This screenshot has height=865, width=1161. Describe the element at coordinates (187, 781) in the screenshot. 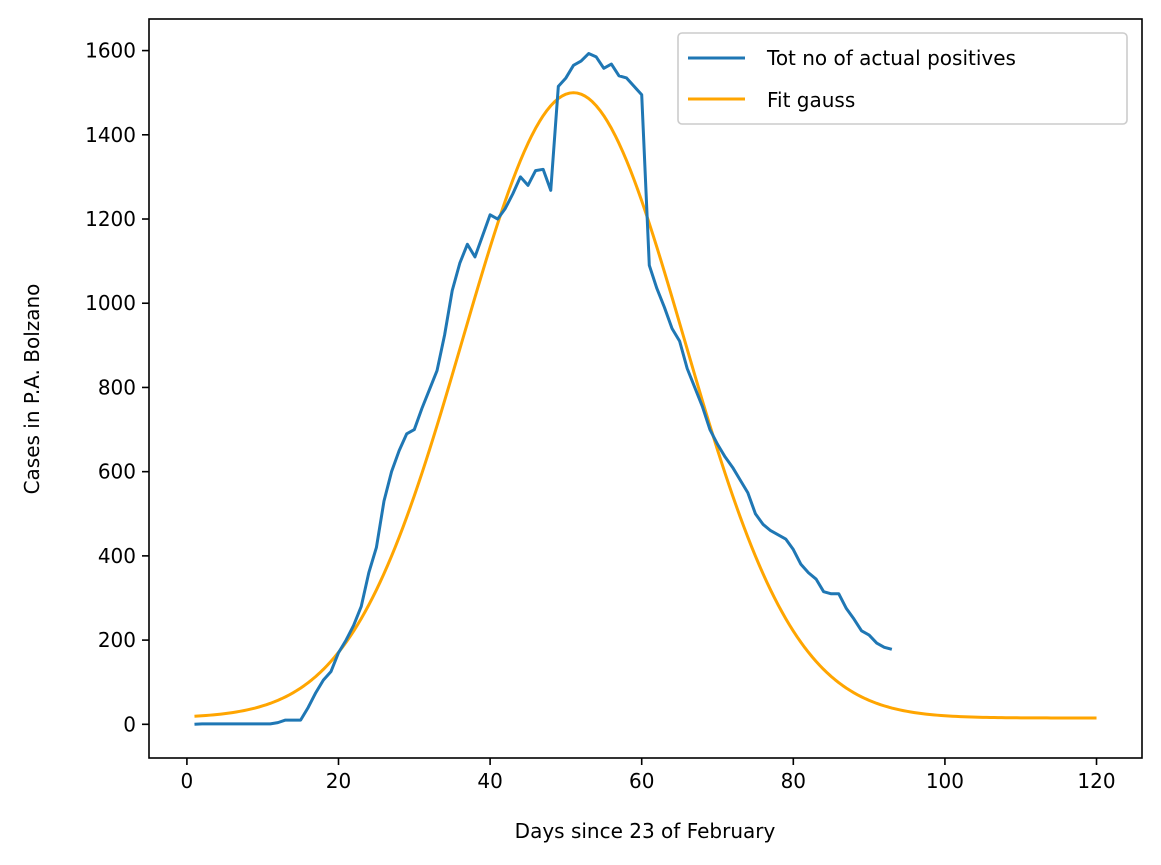

I see `x-tick-label: 0` at that location.